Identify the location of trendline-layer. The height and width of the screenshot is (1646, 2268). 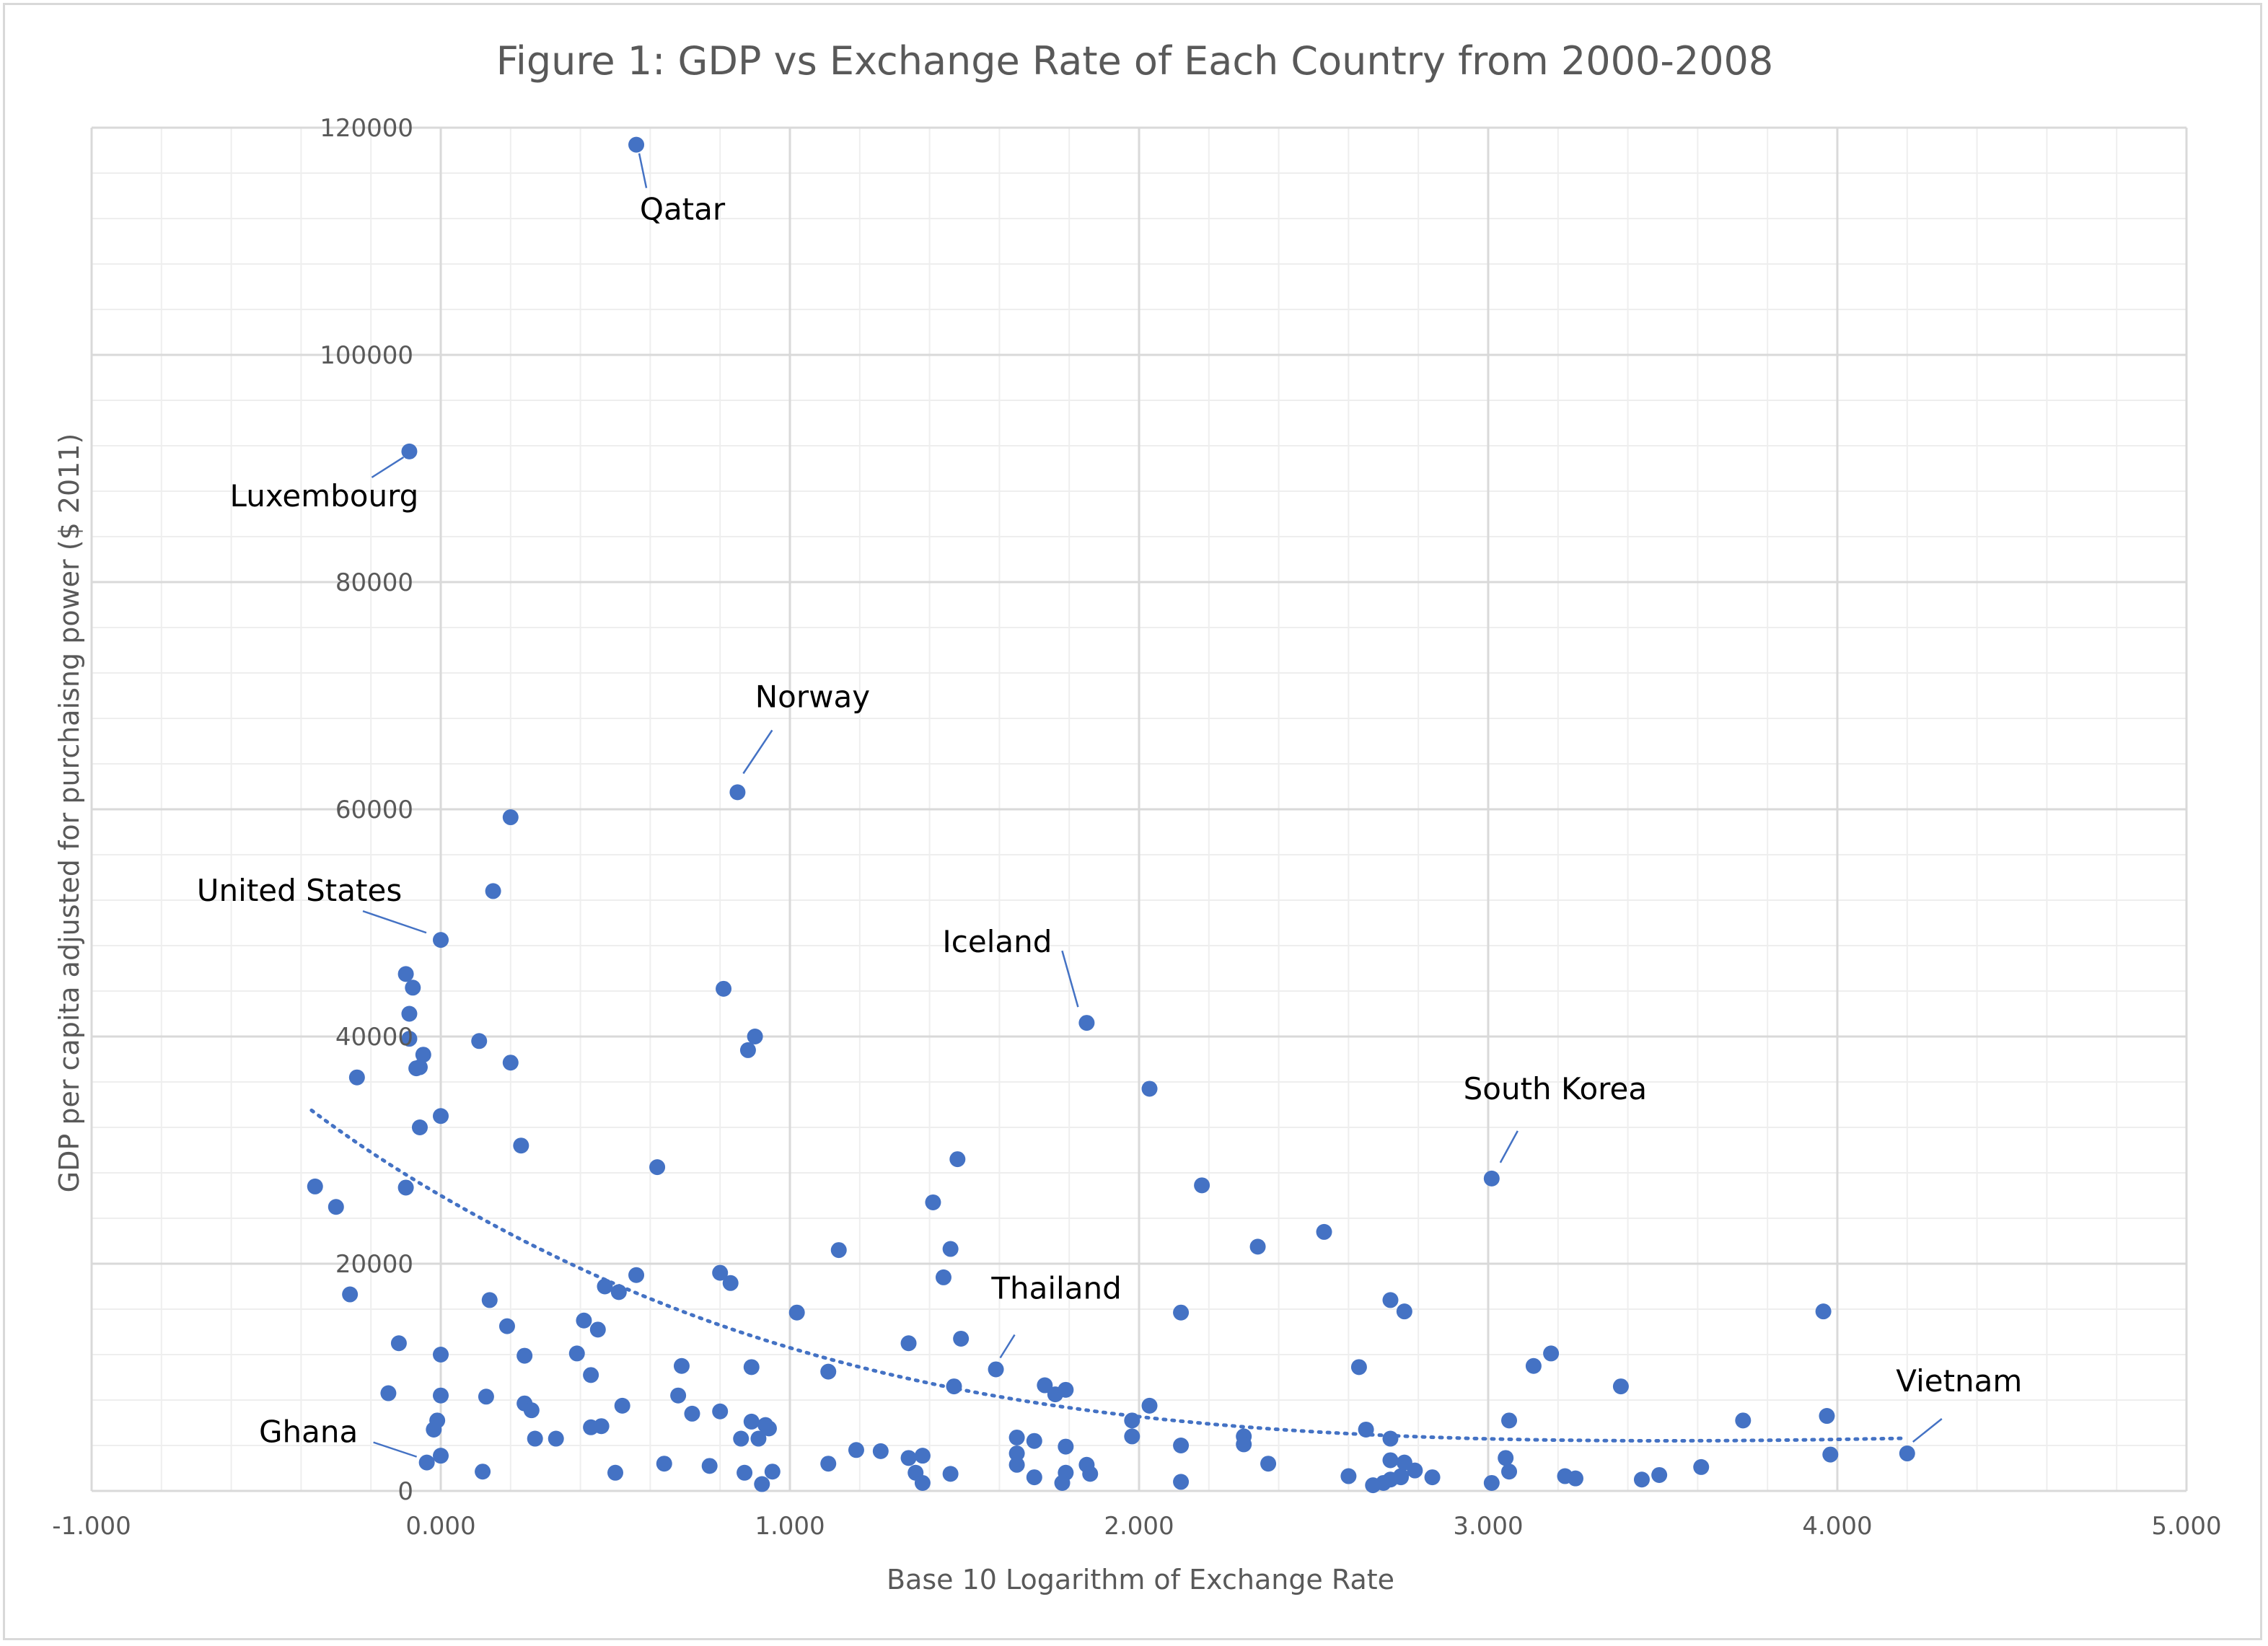
(1109, 1275).